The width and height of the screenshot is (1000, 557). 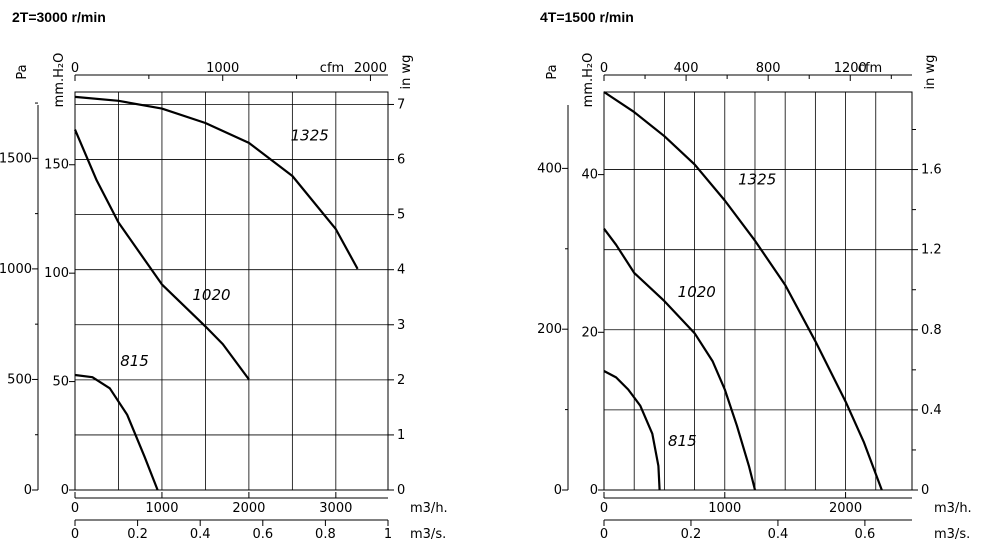 I want to click on mmh2o-tick-label: 40, so click(x=589, y=175).